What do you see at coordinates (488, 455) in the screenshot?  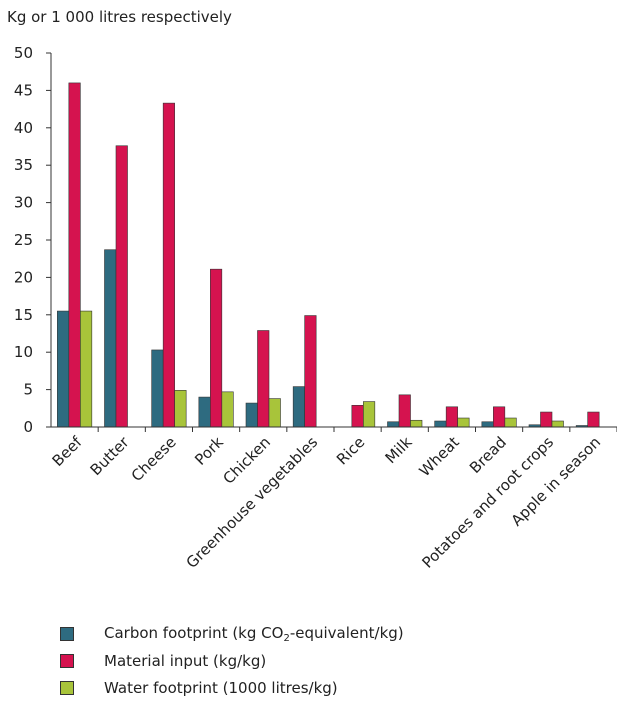 I see `x-tick-label: Bread` at bounding box center [488, 455].